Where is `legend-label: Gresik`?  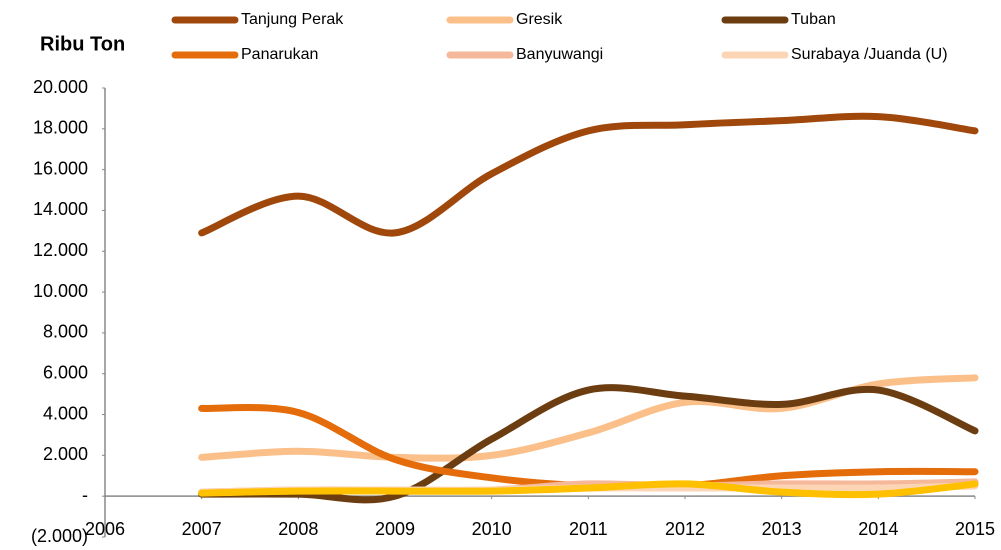 legend-label: Gresik is located at coordinates (539, 19).